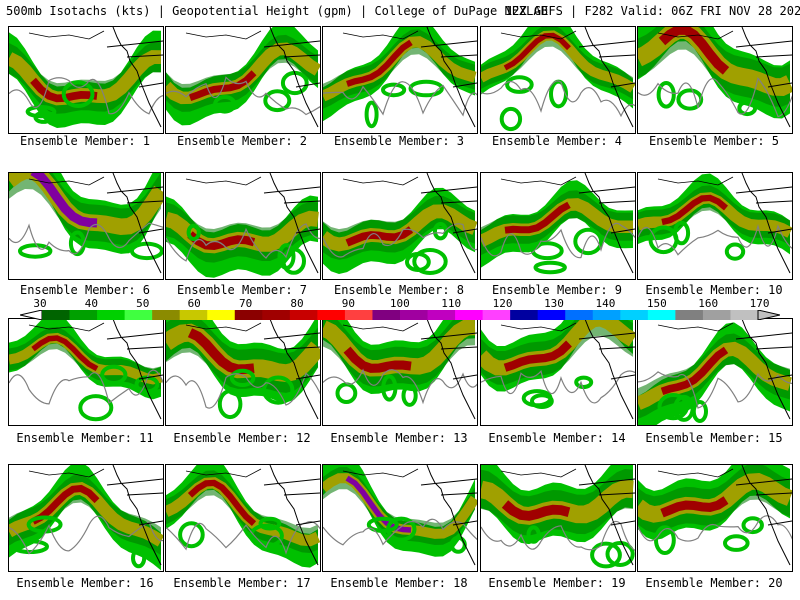 The height and width of the screenshot is (600, 800). I want to click on colorbar-tick-label: 60, so click(194, 303).